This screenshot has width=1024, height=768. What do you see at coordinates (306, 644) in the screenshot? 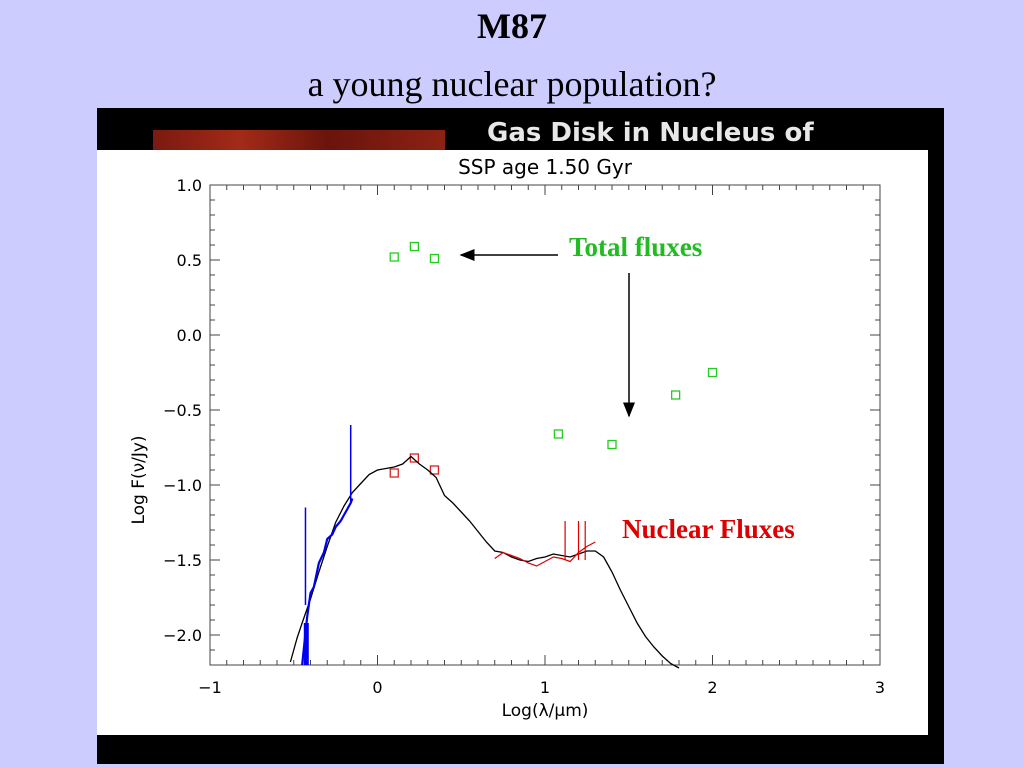
I see `uv-band` at bounding box center [306, 644].